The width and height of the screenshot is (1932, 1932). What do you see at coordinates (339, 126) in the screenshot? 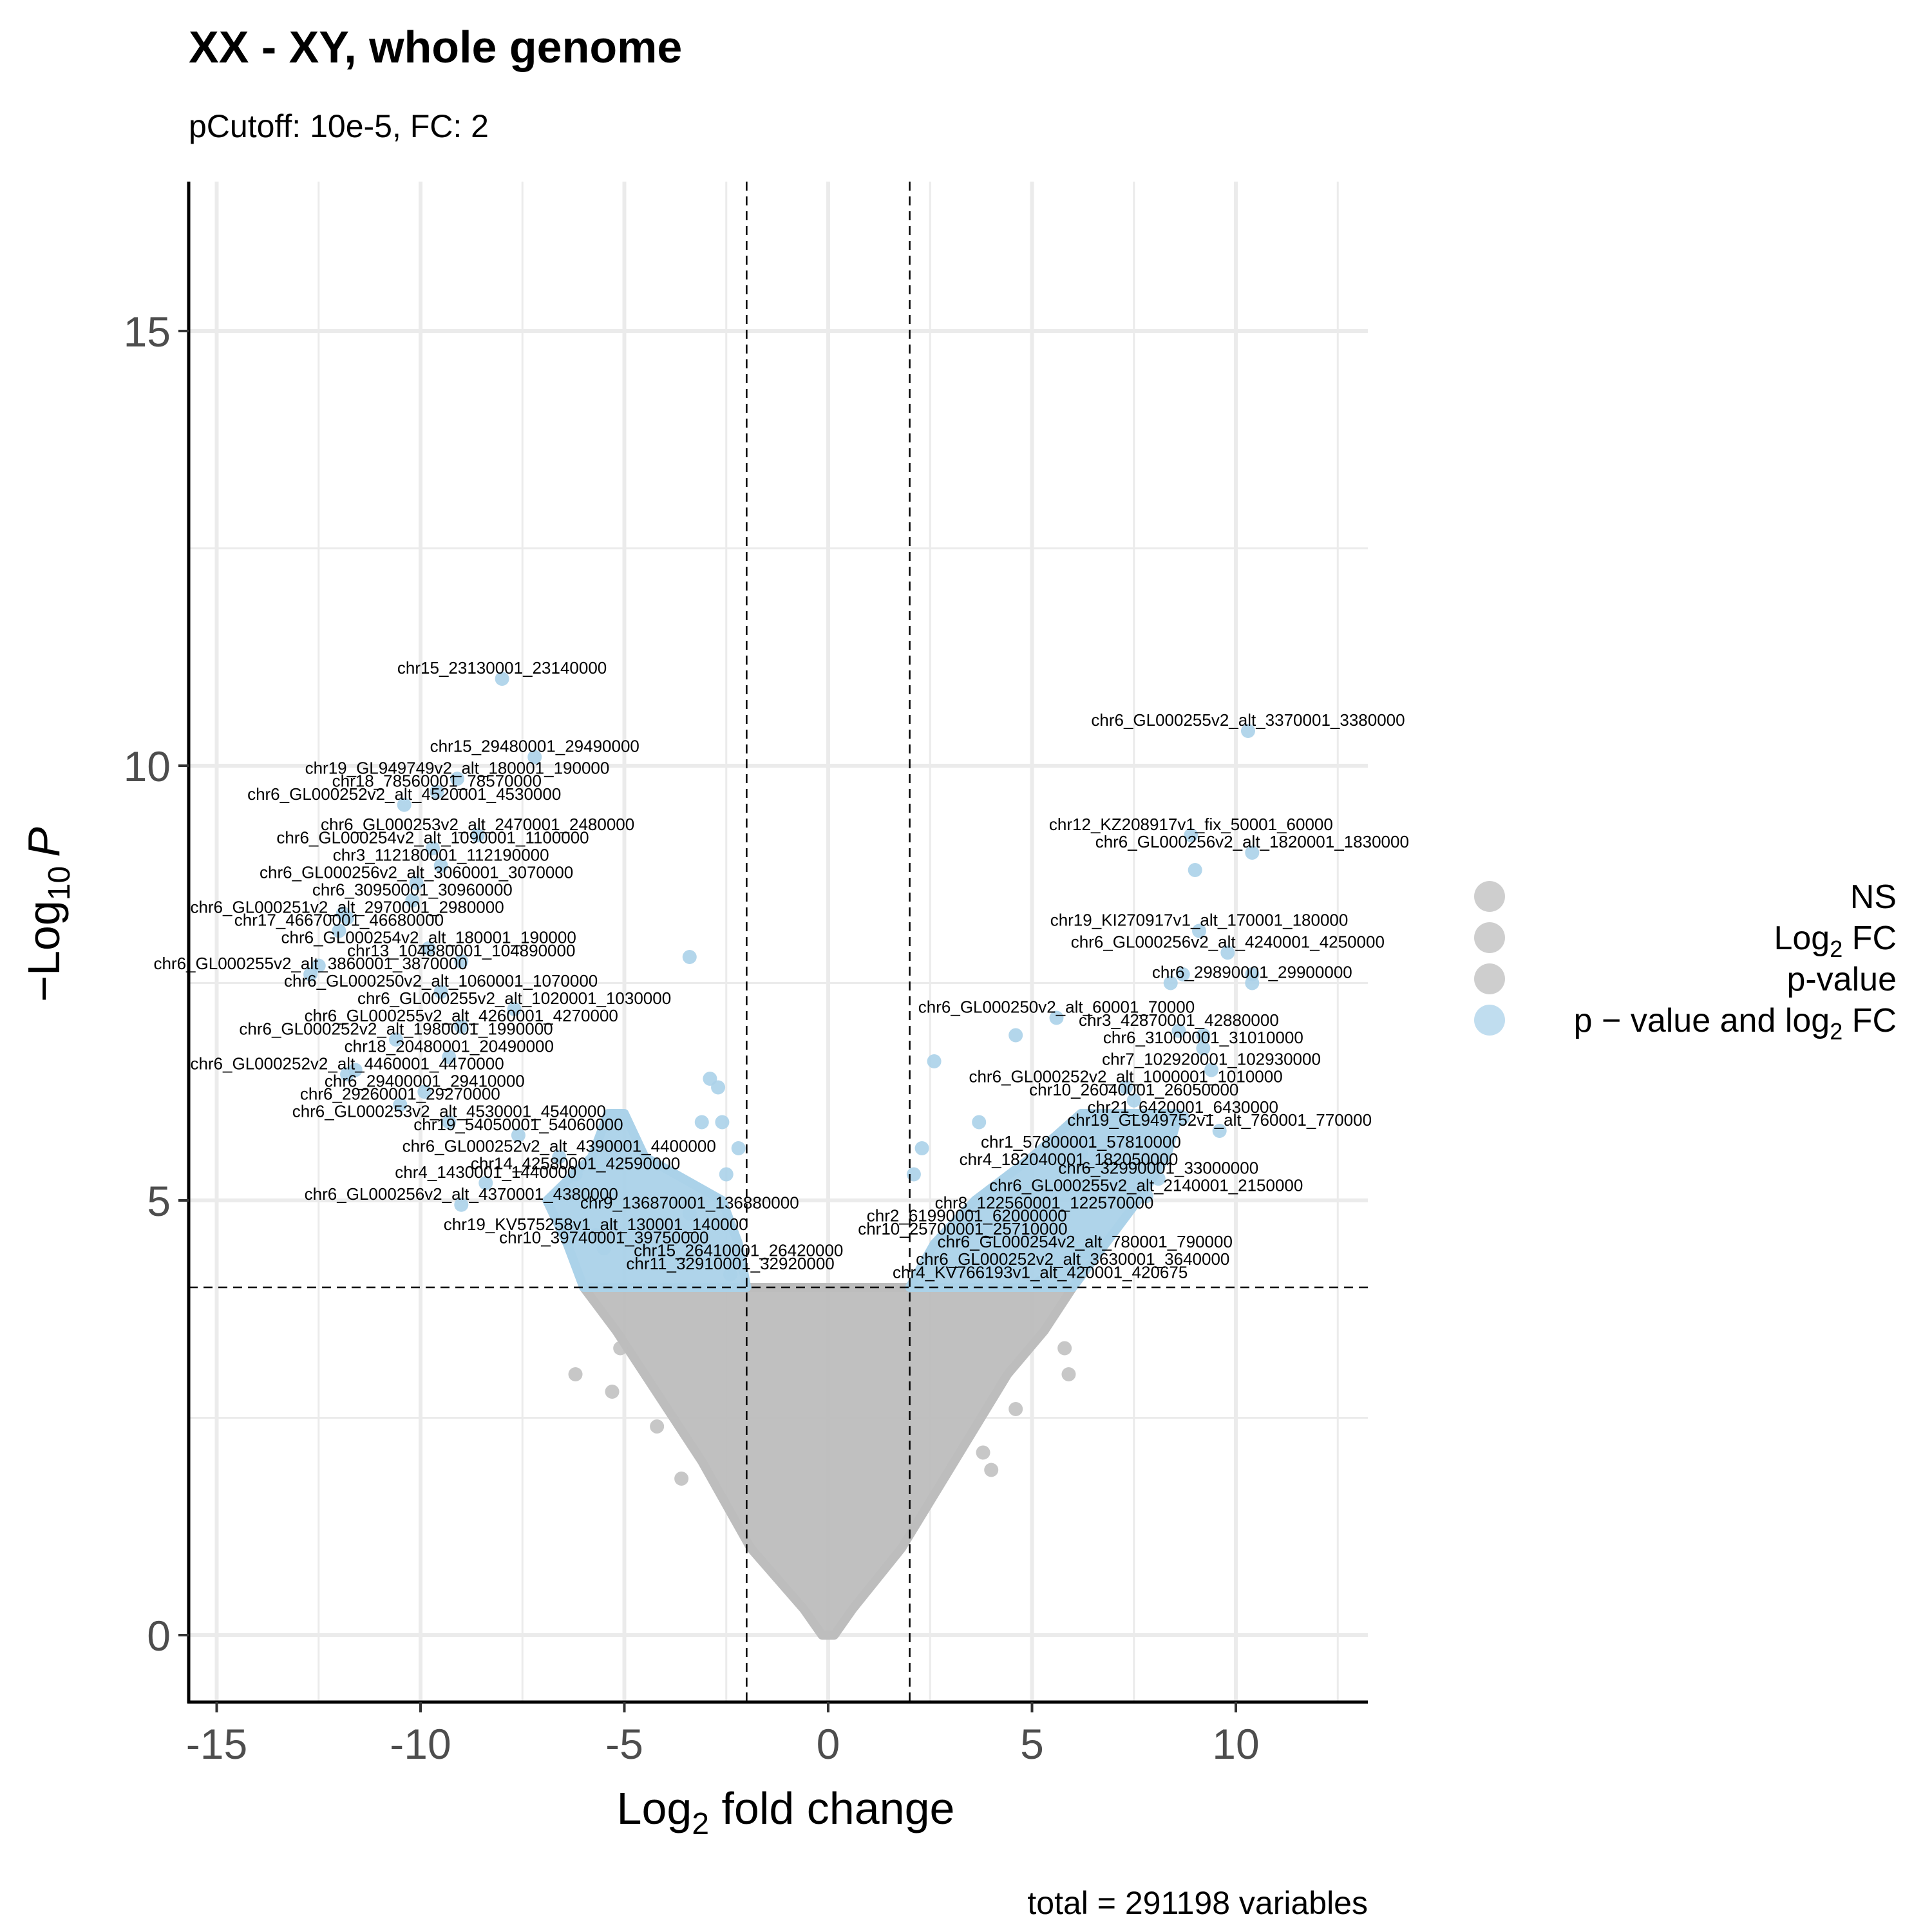
I see `chart-subtitle: pCutoff: 10e-5, FC: 2` at bounding box center [339, 126].